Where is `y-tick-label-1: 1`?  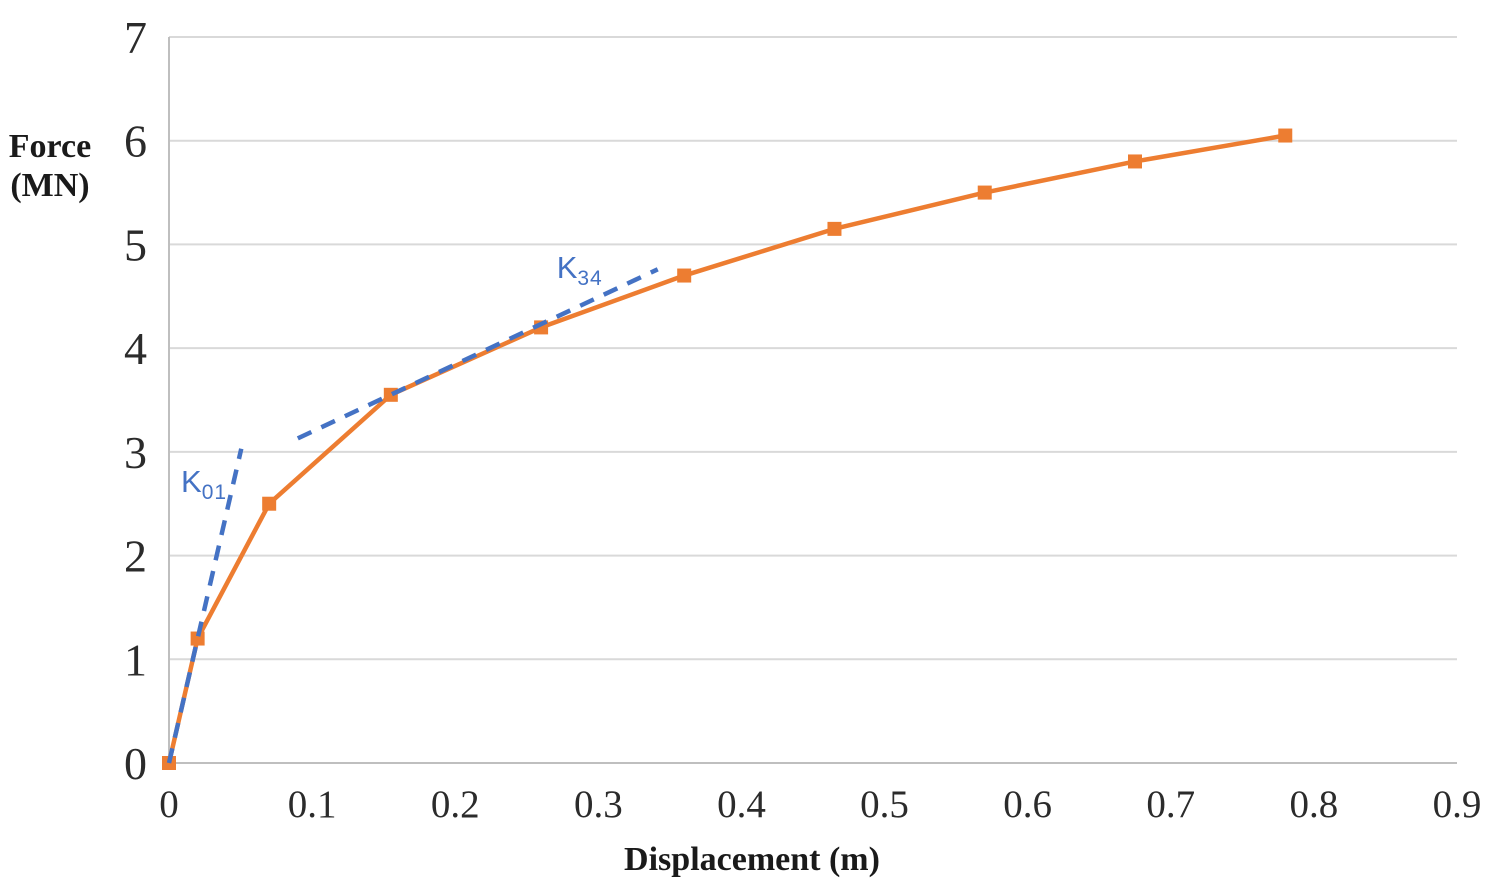
y-tick-label-1: 1 is located at coordinates (135, 659).